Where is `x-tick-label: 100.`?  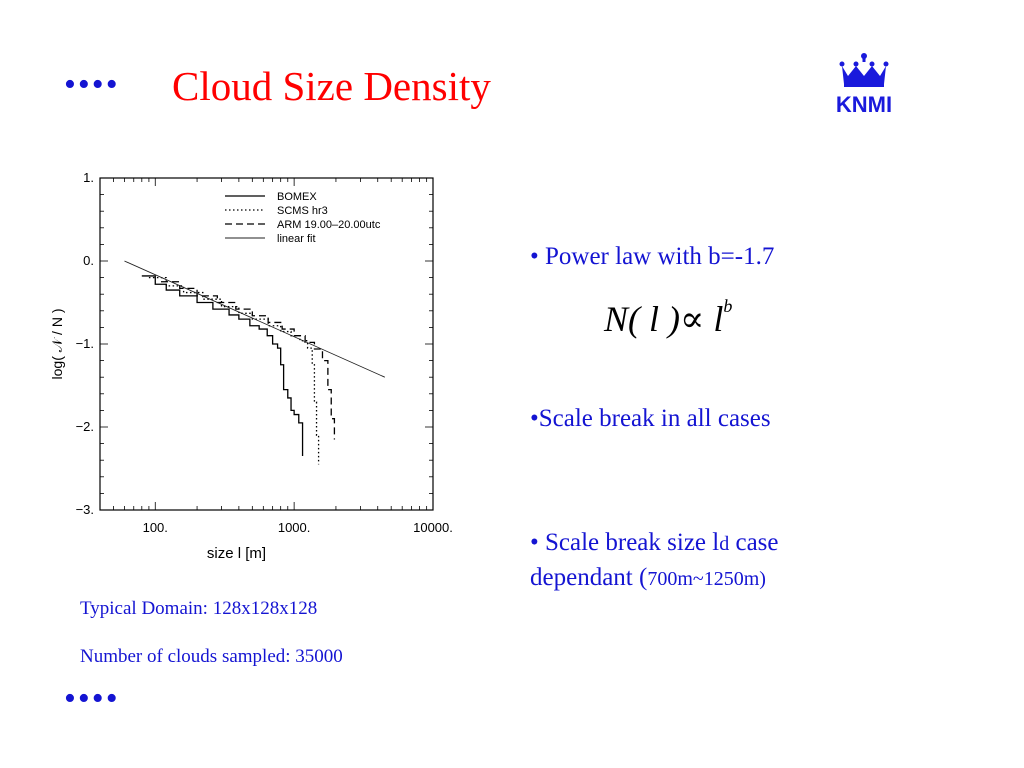 x-tick-label: 100. is located at coordinates (155, 527).